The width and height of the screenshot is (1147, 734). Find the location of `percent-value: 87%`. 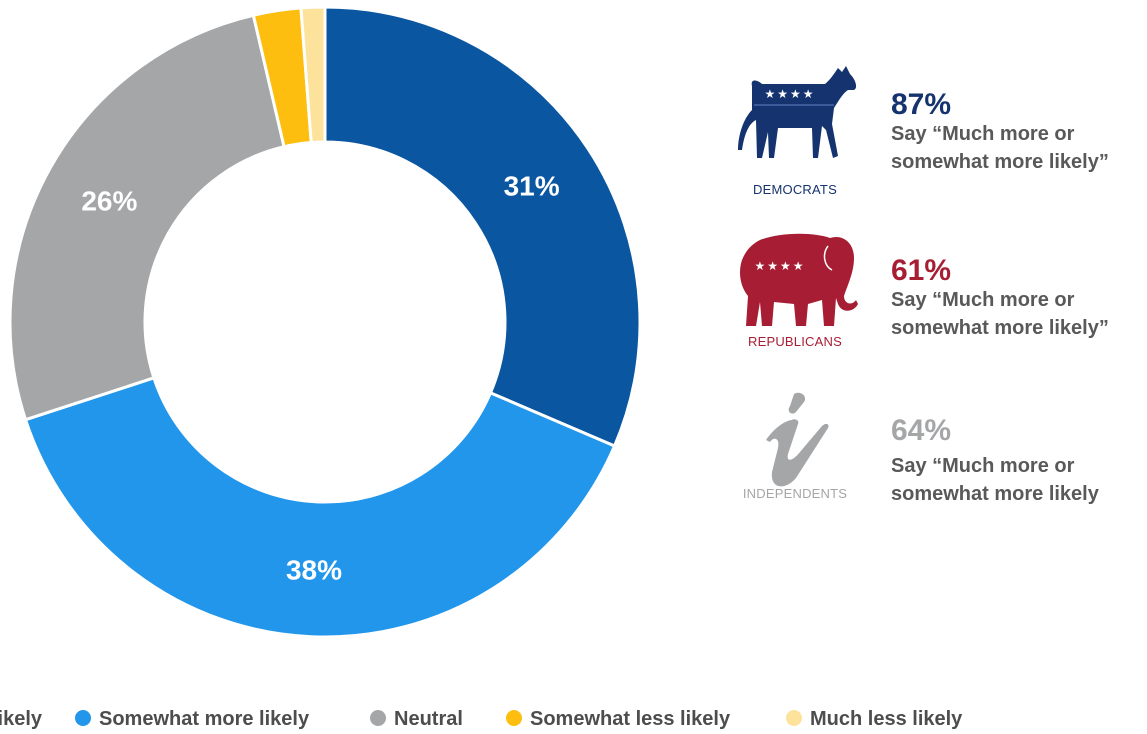

percent-value: 87% is located at coordinates (921, 104).